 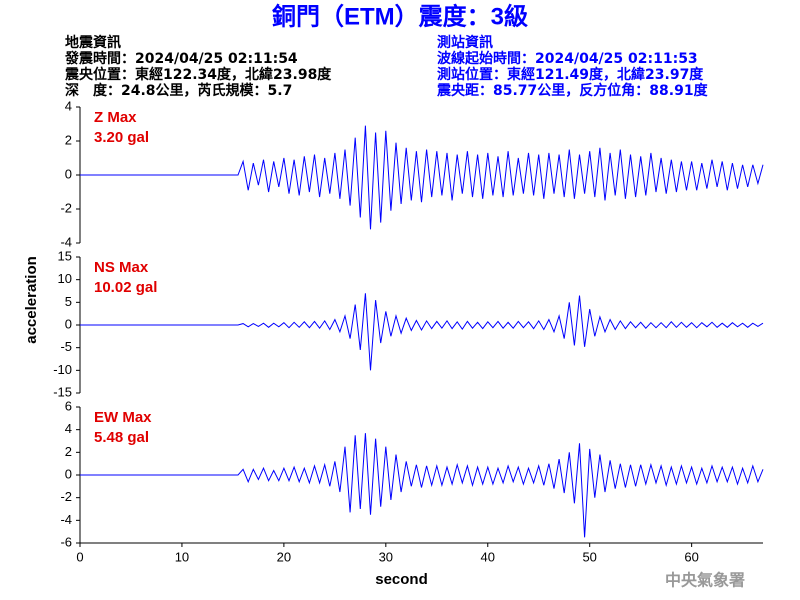 What do you see at coordinates (178, 90) in the screenshot?
I see `header-left: 深 度：24.8公里，芮氏規模：5.7` at bounding box center [178, 90].